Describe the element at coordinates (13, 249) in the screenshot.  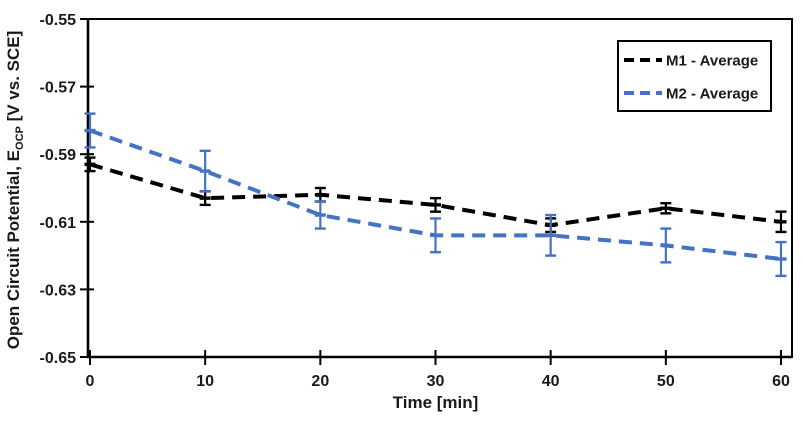
I see `y-axis-title-main: Open Circuit Potential, E` at that location.